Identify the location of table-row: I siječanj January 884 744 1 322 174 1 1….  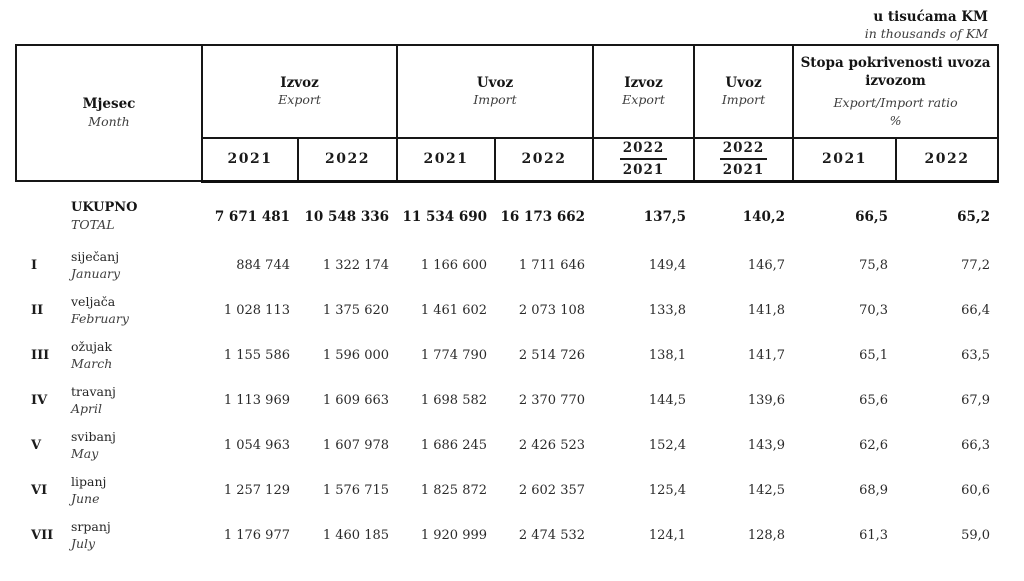
(507, 265).